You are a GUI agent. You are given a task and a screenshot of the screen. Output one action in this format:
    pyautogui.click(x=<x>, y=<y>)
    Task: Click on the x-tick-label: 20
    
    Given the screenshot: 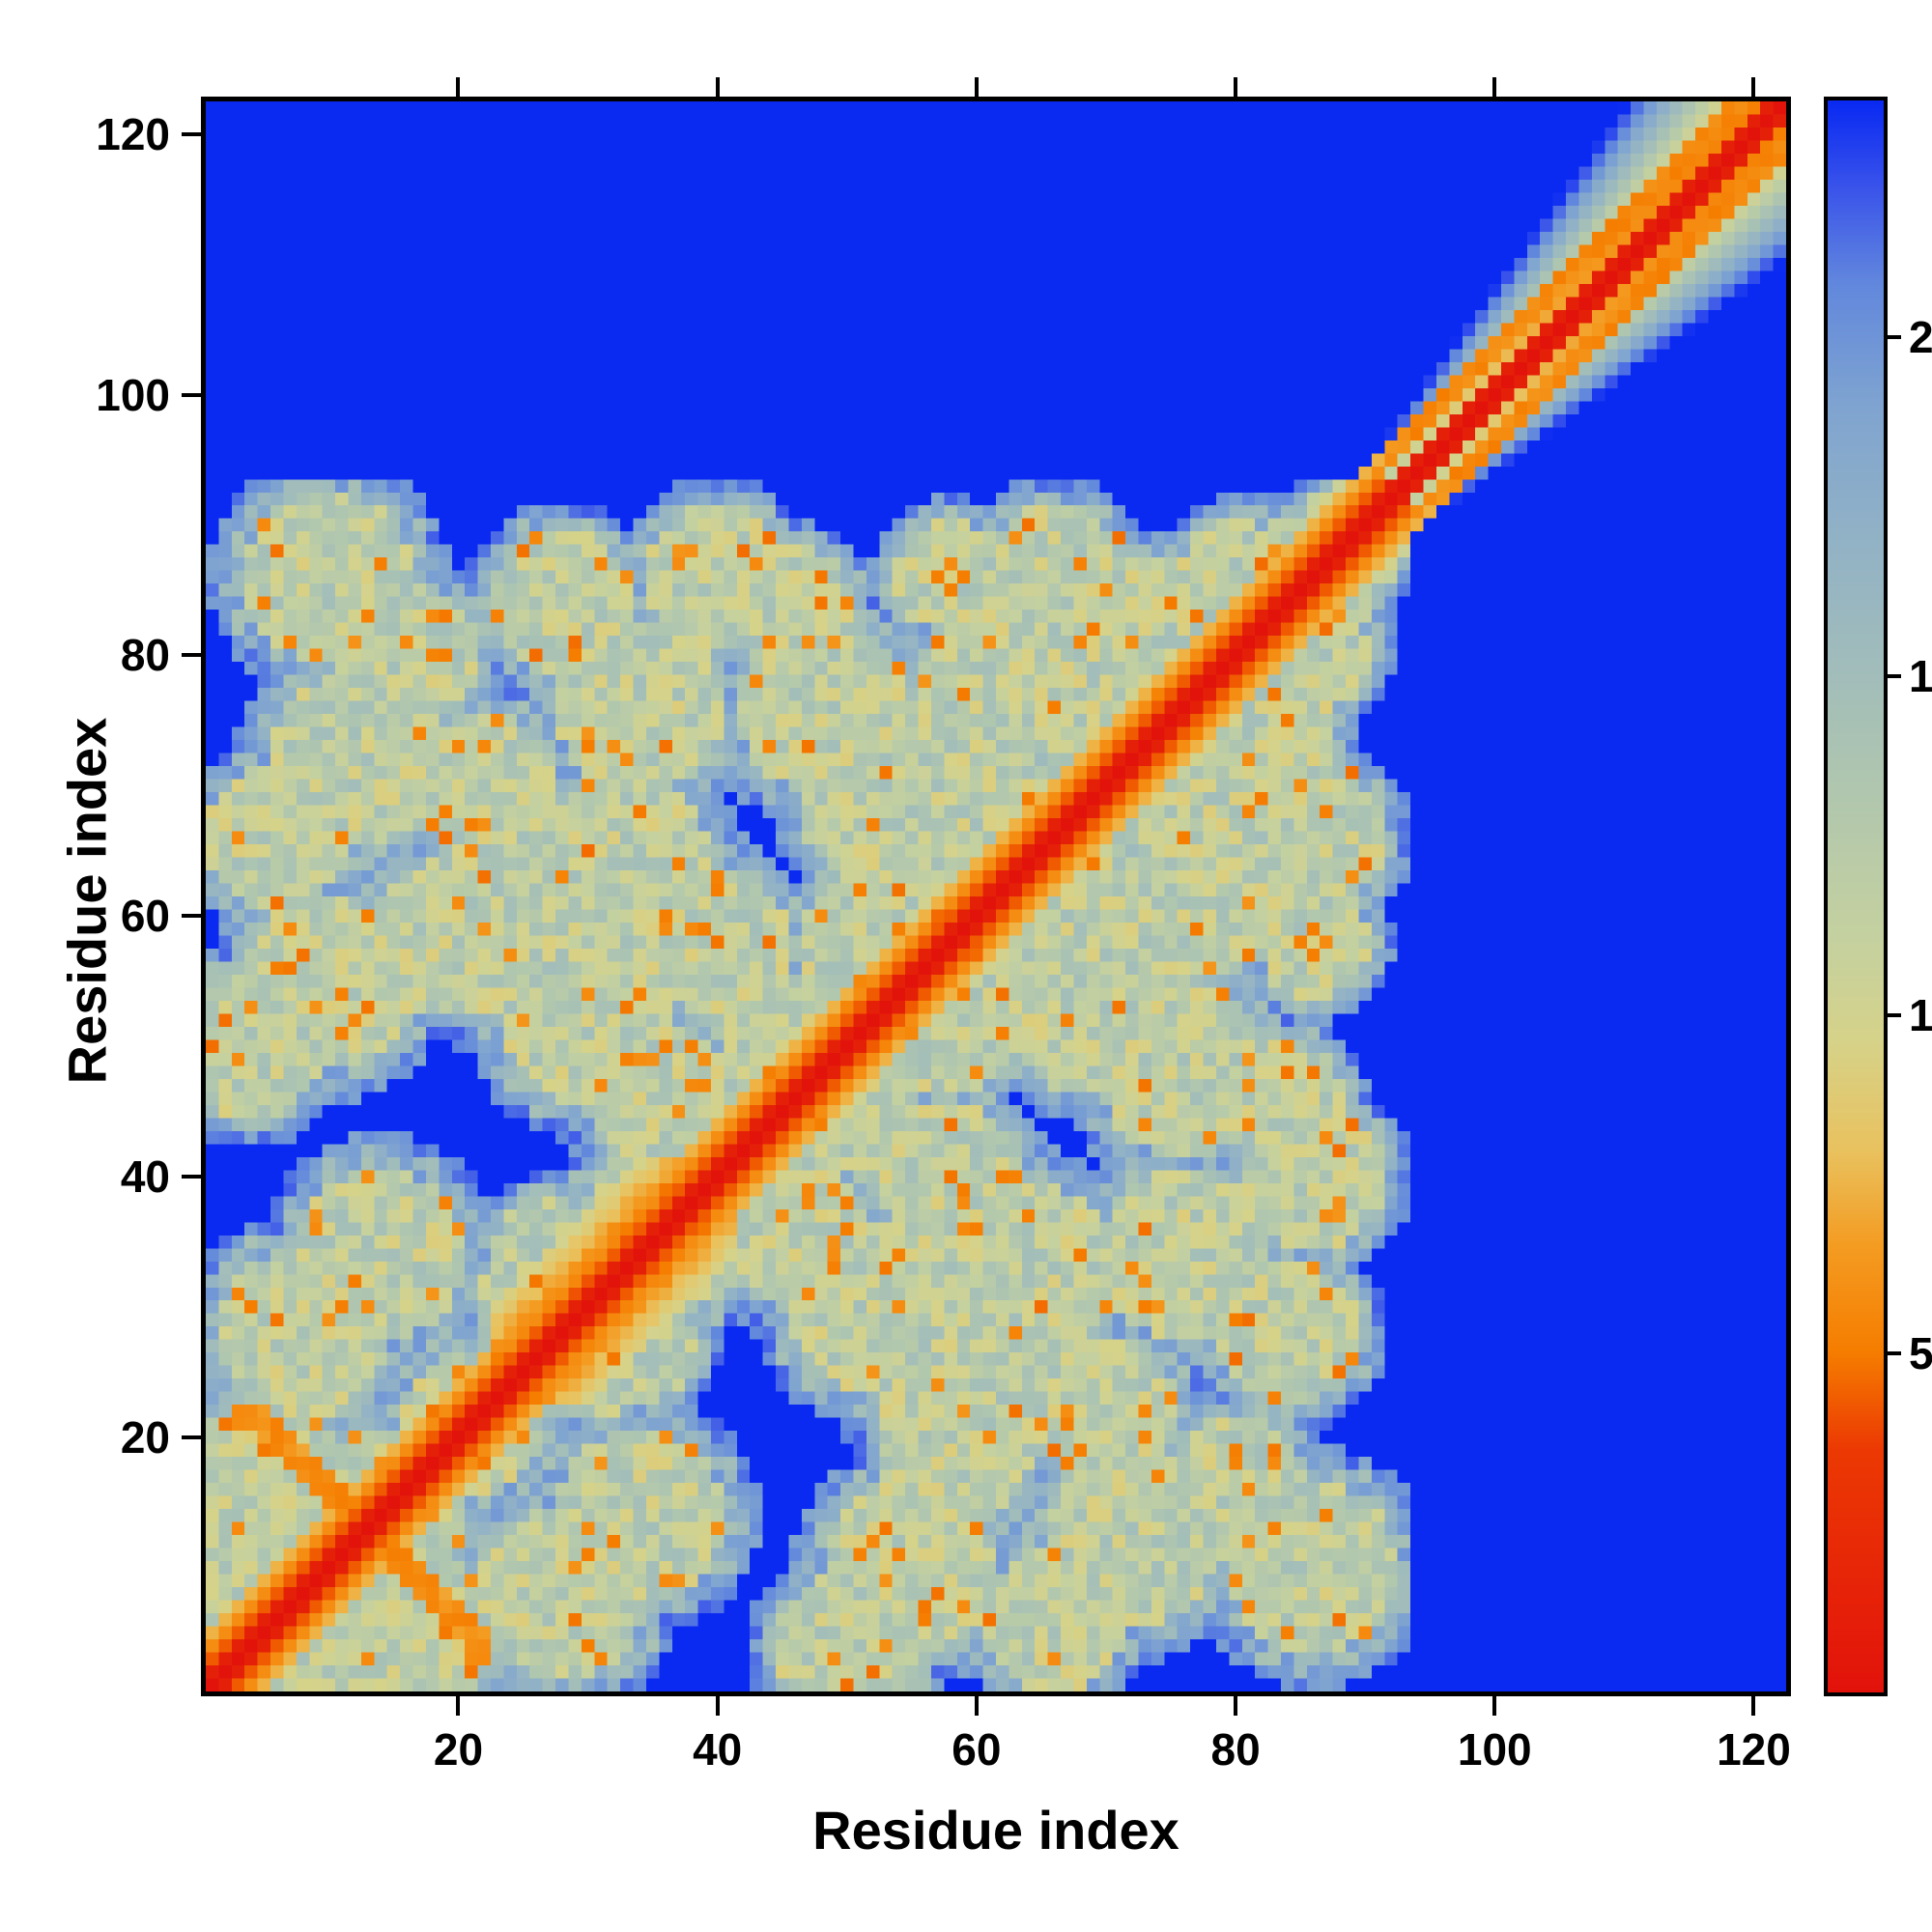 What is the action you would take?
    pyautogui.click(x=458, y=1749)
    